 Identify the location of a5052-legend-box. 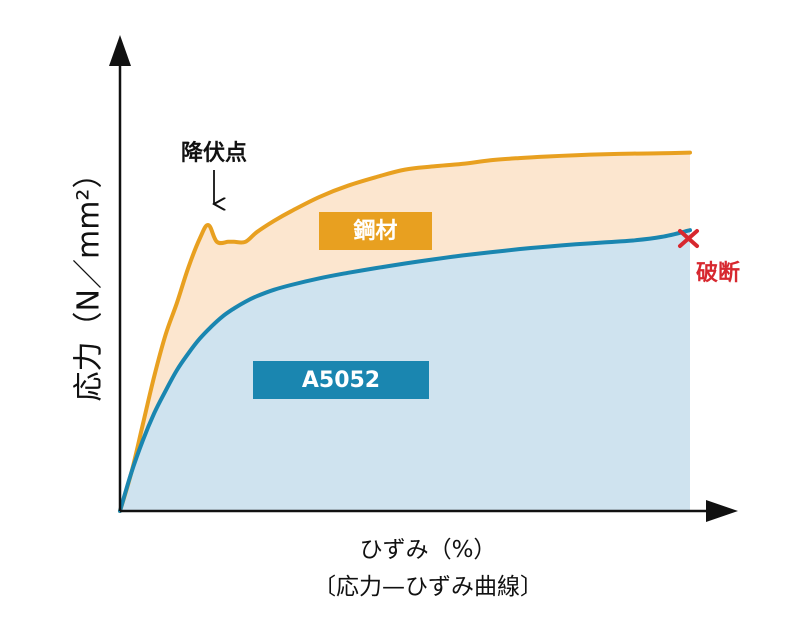
(341, 380).